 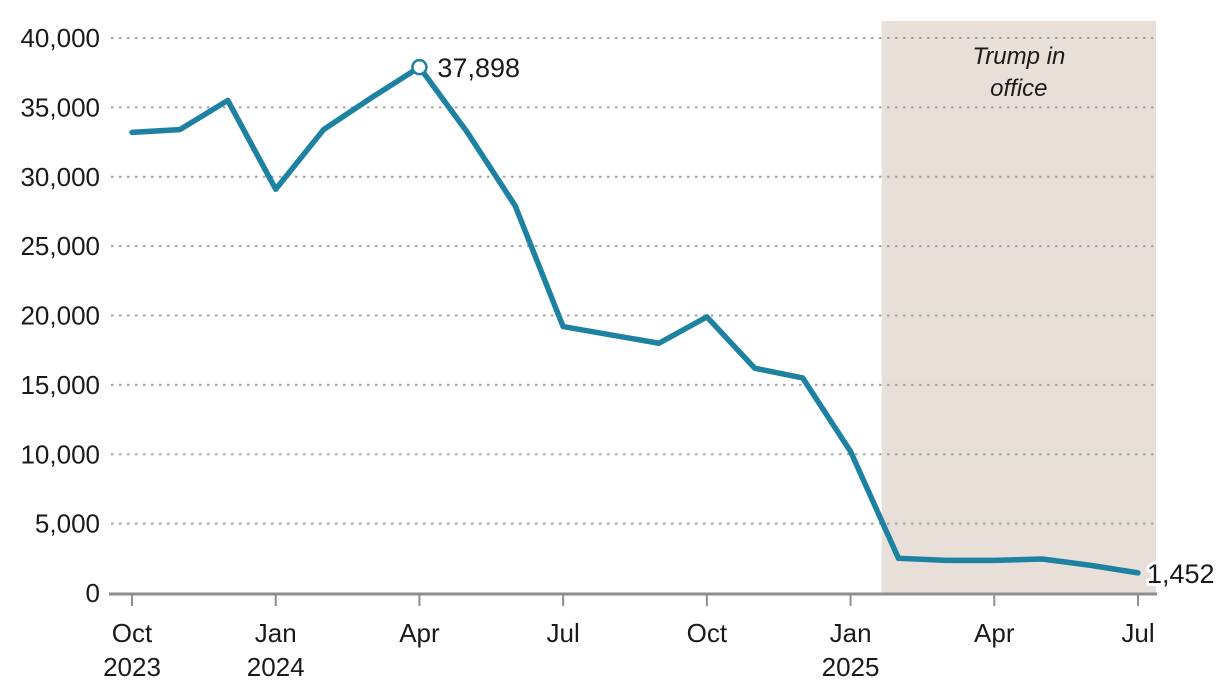 I want to click on x-axis-year-label: 2023, so click(x=132, y=667).